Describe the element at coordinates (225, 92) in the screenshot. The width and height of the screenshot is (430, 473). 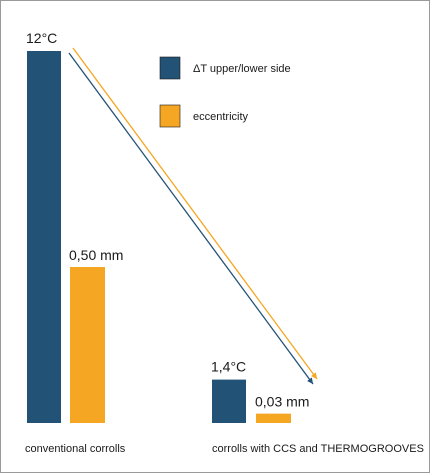
I see `legend: ΔT upper/lower side eccentricity` at that location.